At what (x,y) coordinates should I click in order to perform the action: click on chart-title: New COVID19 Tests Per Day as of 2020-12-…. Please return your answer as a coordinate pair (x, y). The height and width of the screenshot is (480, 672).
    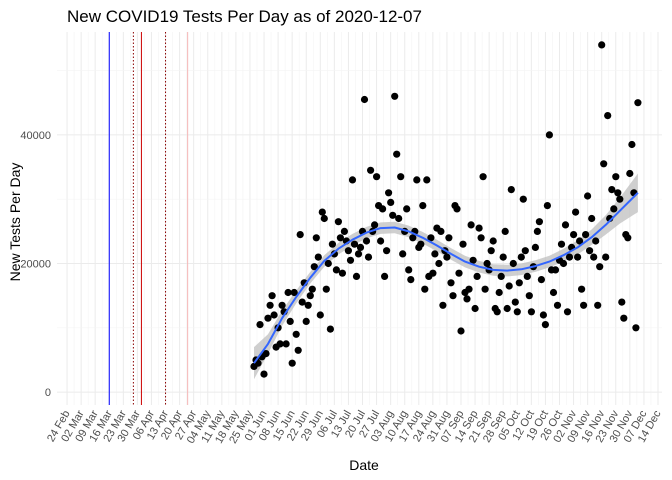
    Looking at the image, I should click on (244, 16).